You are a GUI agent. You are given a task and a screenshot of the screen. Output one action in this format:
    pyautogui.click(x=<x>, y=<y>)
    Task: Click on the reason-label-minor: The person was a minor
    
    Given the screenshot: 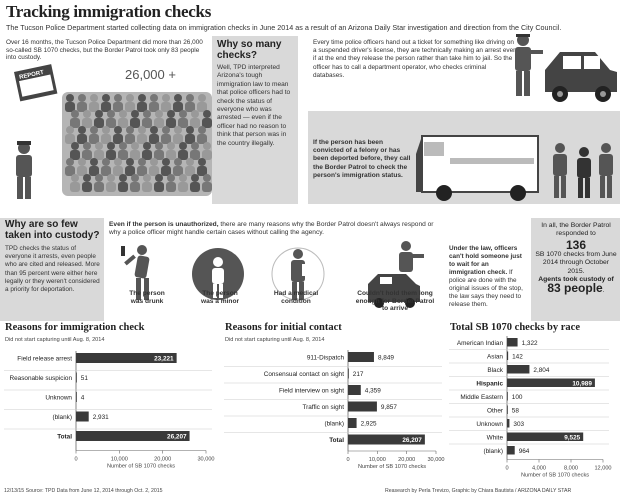 What is the action you would take?
    pyautogui.click(x=220, y=297)
    